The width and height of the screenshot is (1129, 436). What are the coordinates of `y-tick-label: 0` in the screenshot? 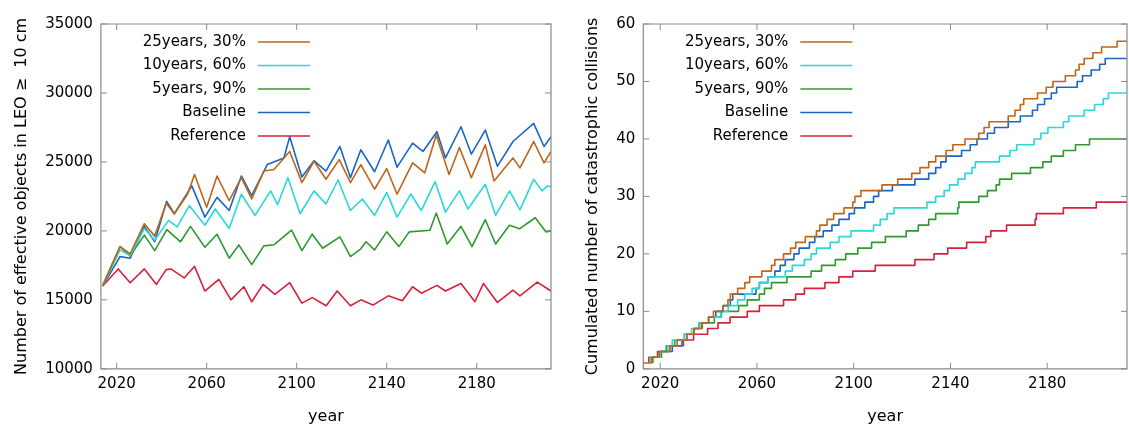 It's located at (630, 367).